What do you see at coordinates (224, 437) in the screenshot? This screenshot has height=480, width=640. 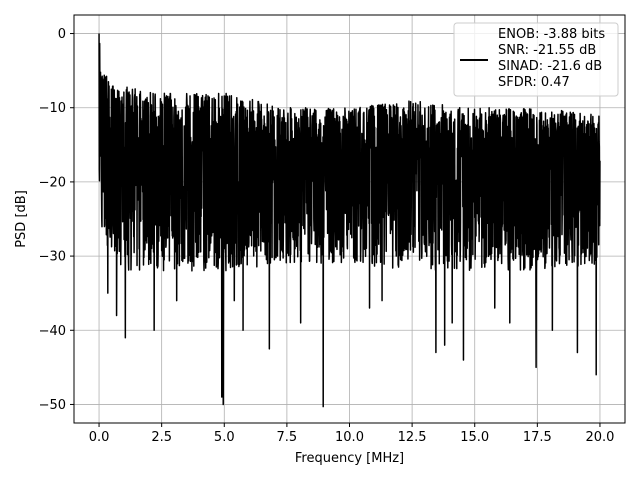 I see `x-tick-label: 5.0` at bounding box center [224, 437].